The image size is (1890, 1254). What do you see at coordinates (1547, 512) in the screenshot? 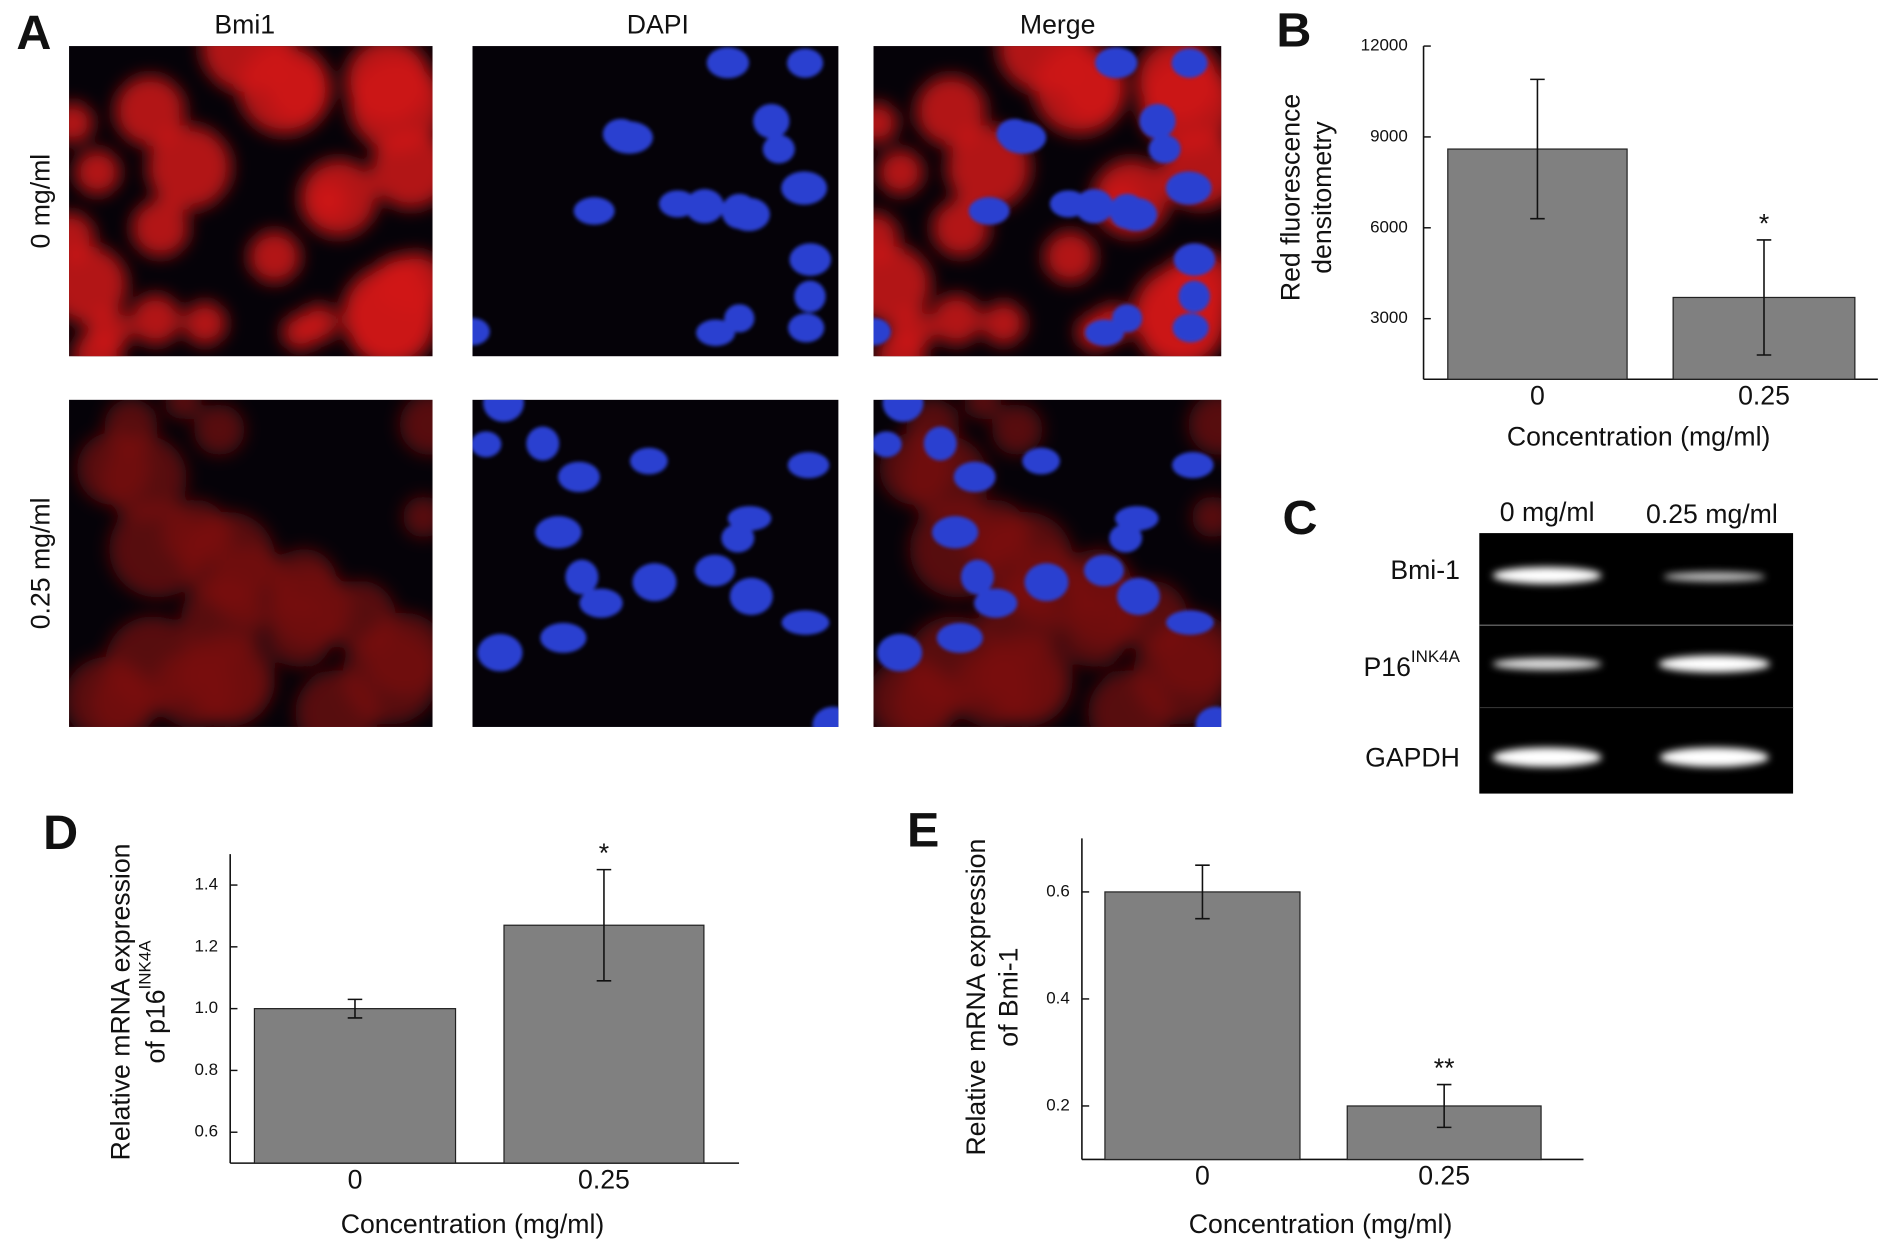
I see `gel-column-label: 0 mg/ml` at bounding box center [1547, 512].